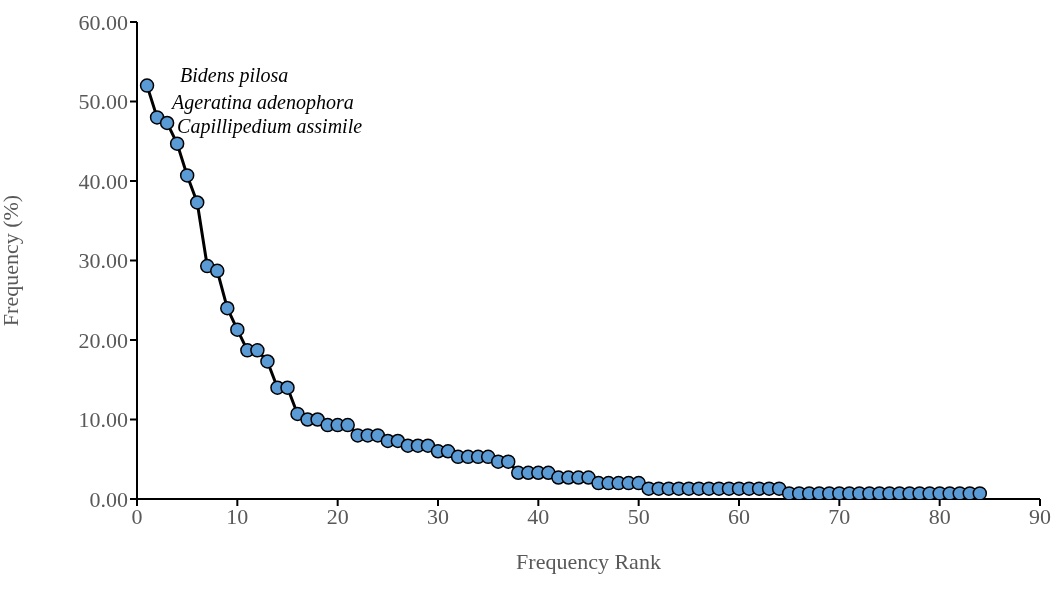  I want to click on x-tick-label: 40, so click(538, 516).